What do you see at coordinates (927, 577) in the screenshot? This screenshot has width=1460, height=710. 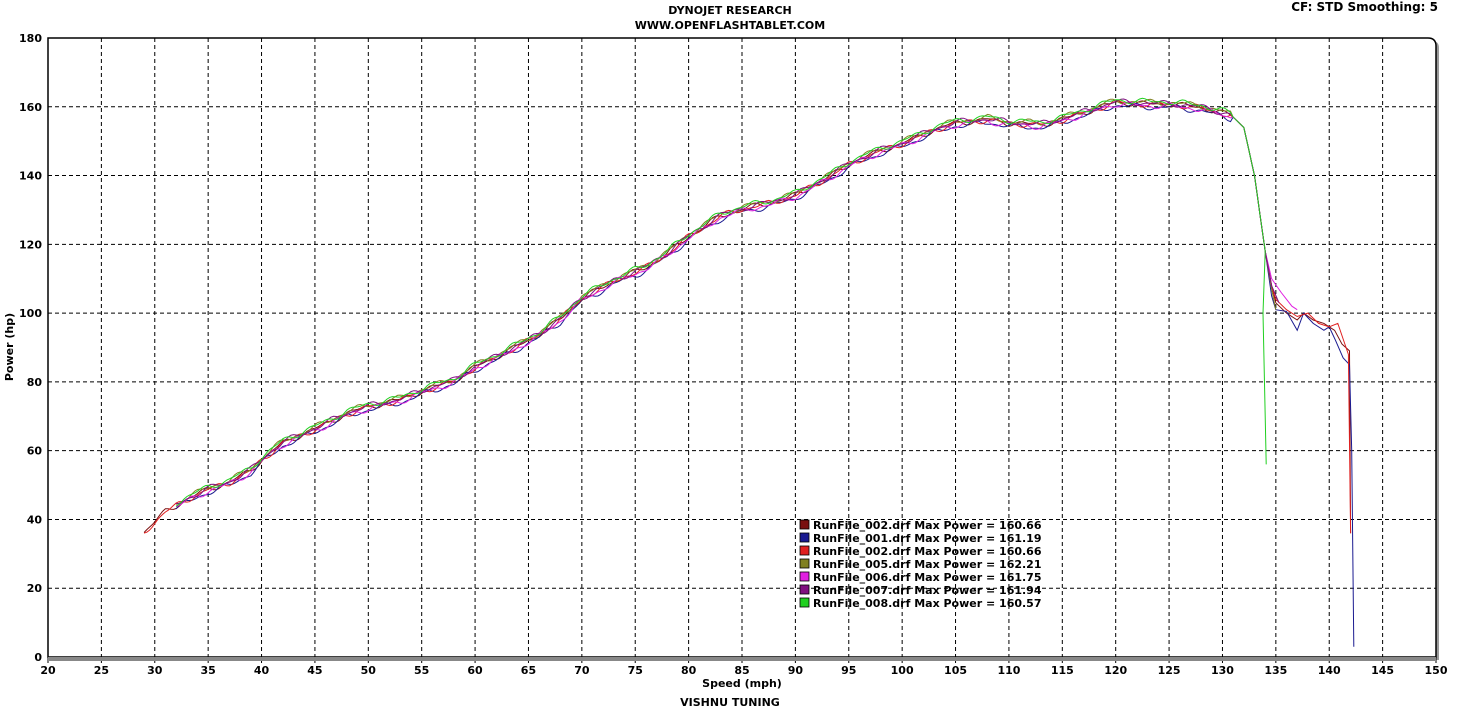 I see `legend-entry: RunFile_006.drf Max Power = 161.75` at bounding box center [927, 577].